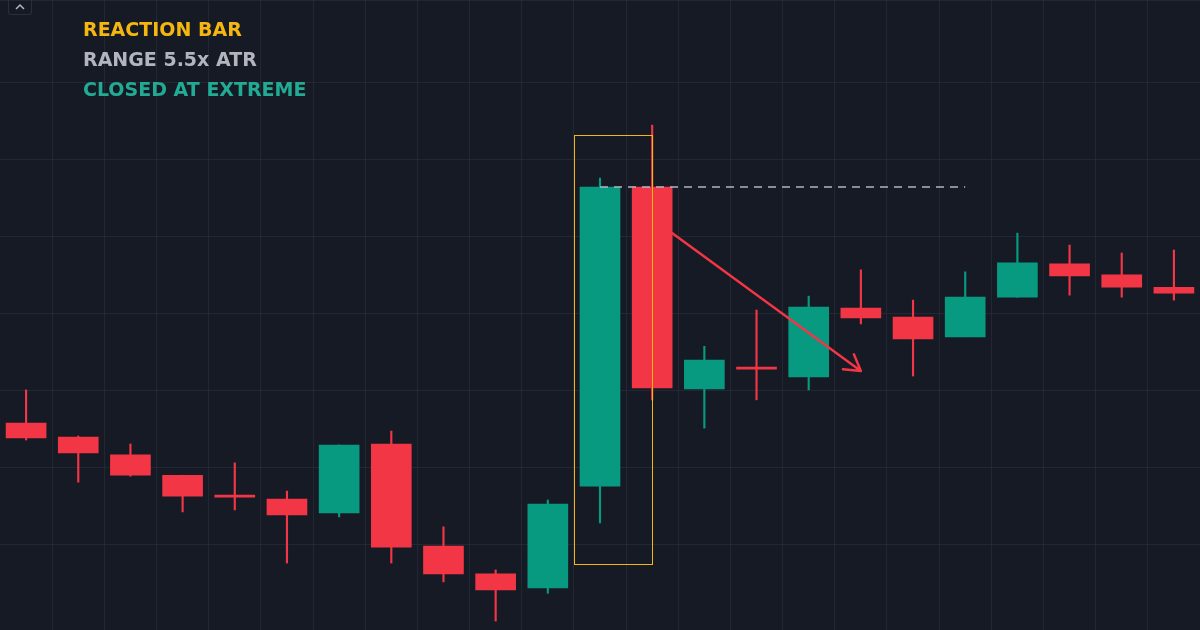  What do you see at coordinates (1069, 270) in the screenshot?
I see `candlestick` at bounding box center [1069, 270].